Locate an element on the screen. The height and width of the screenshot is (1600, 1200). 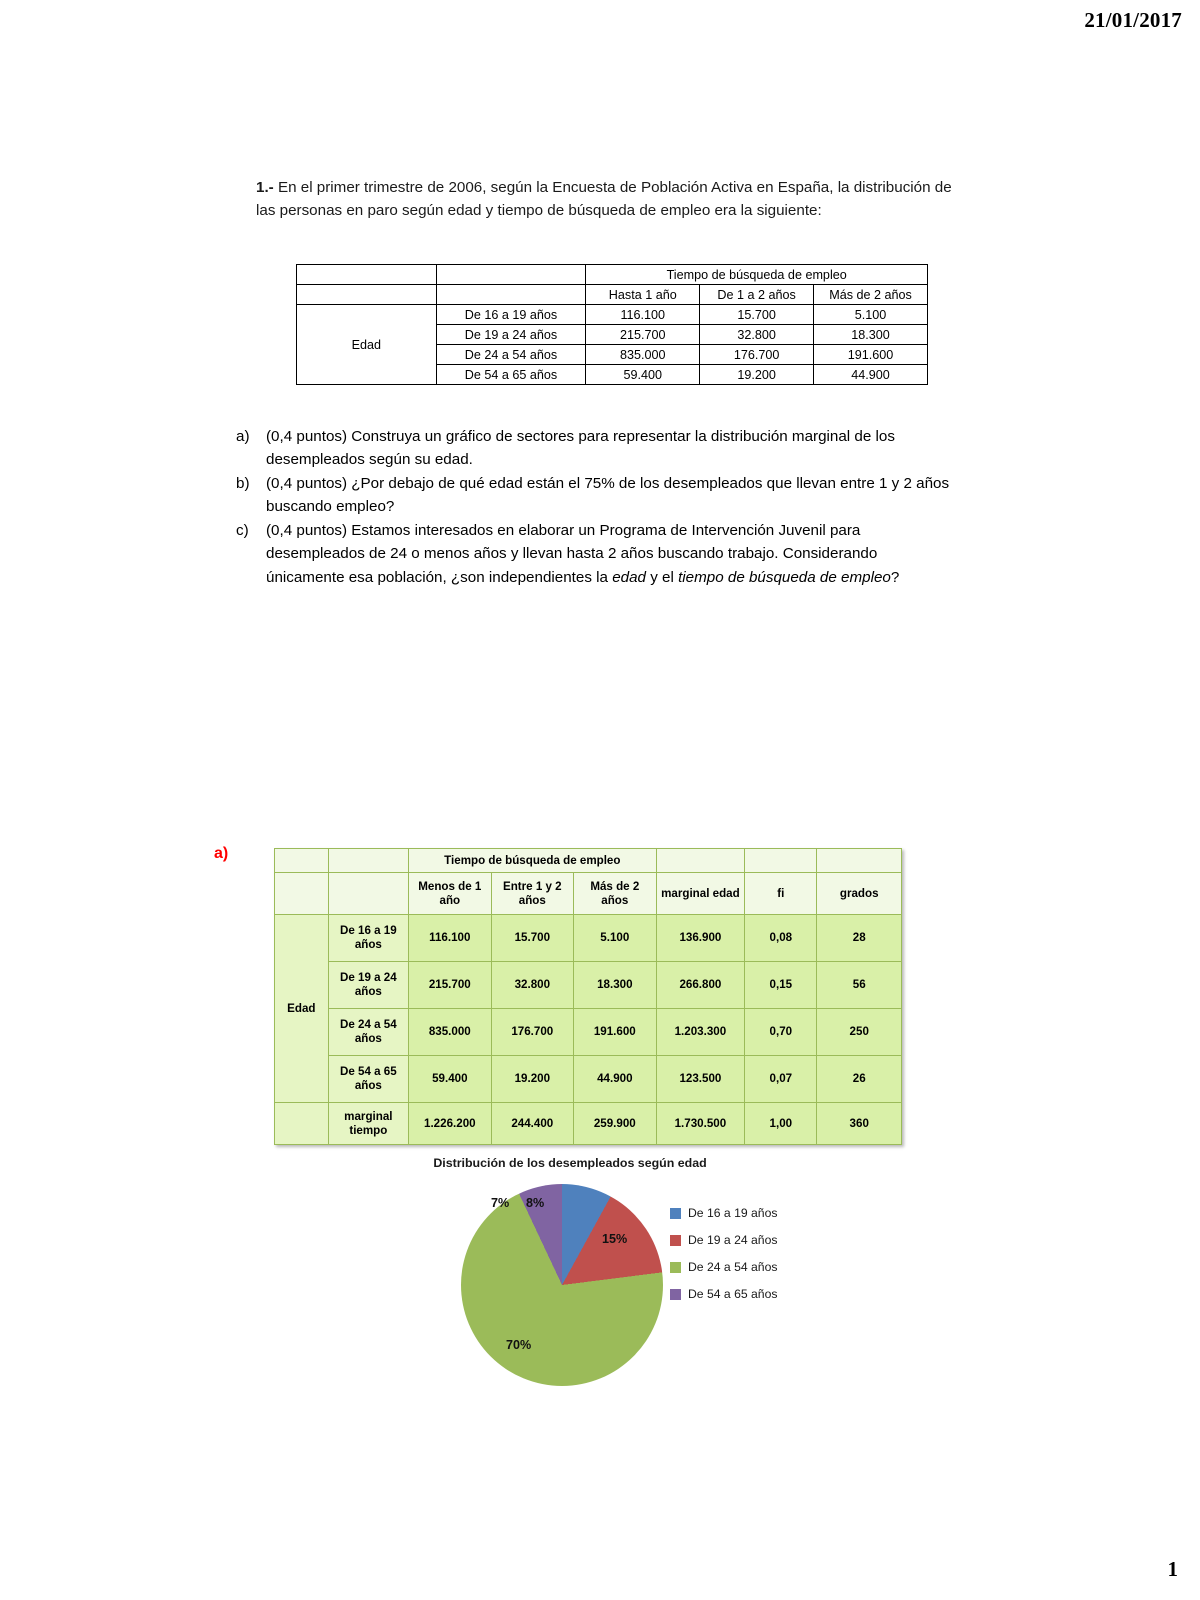
cell-r2c1: 176.700 is located at coordinates (757, 354).